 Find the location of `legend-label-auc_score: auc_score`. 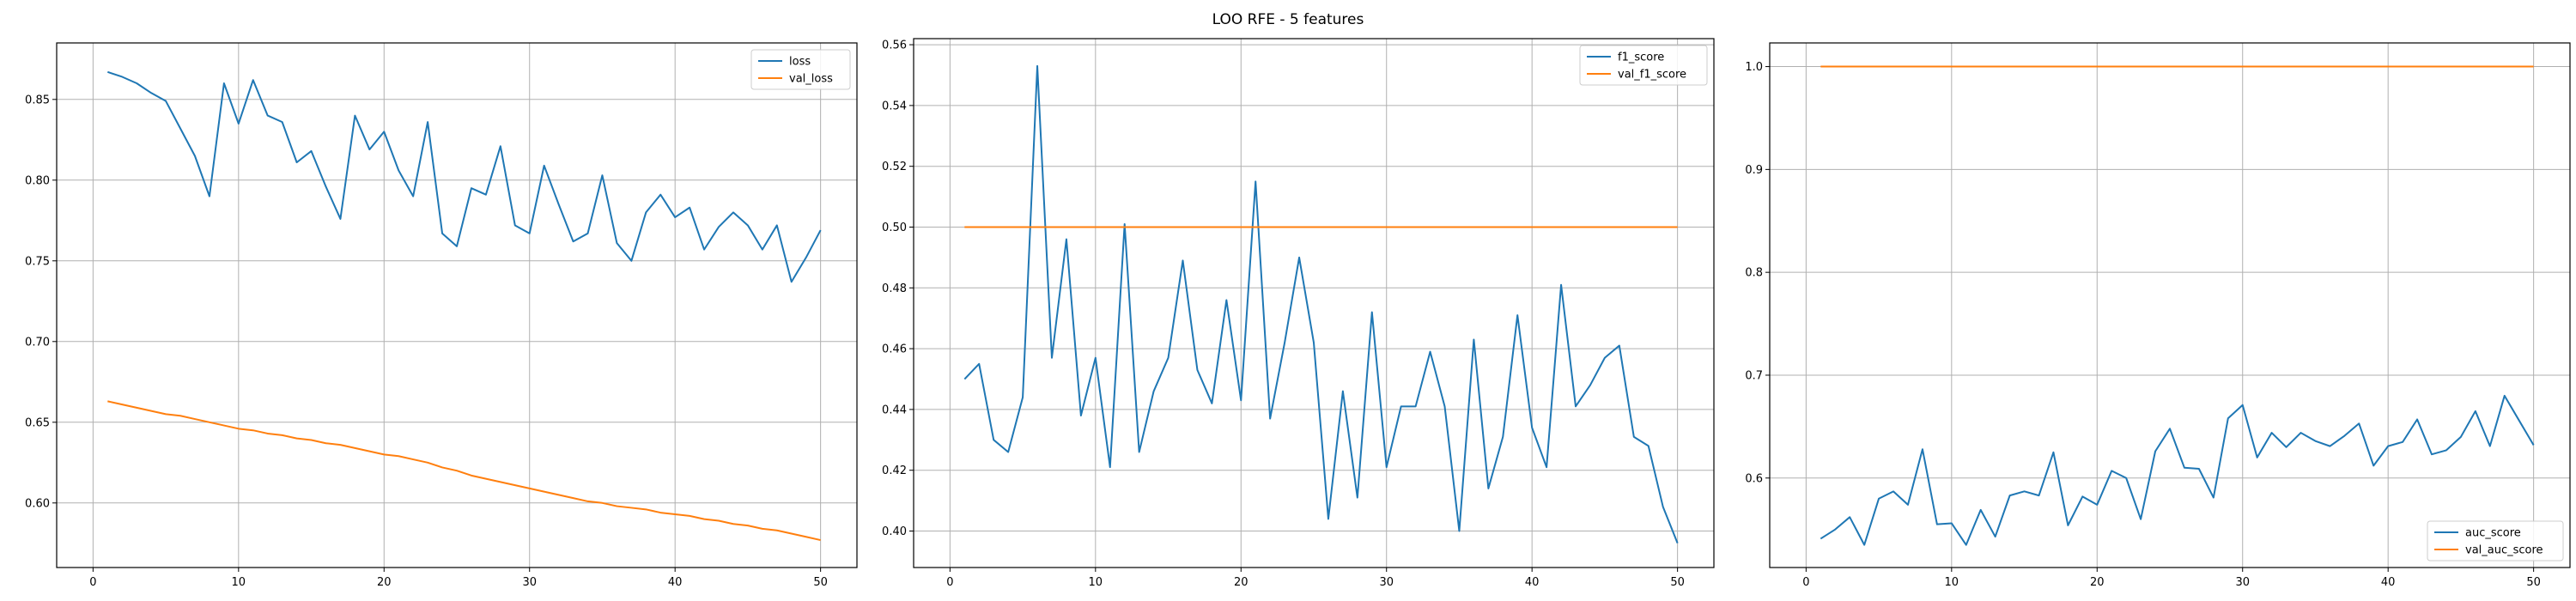

legend-label-auc_score: auc_score is located at coordinates (2493, 534).